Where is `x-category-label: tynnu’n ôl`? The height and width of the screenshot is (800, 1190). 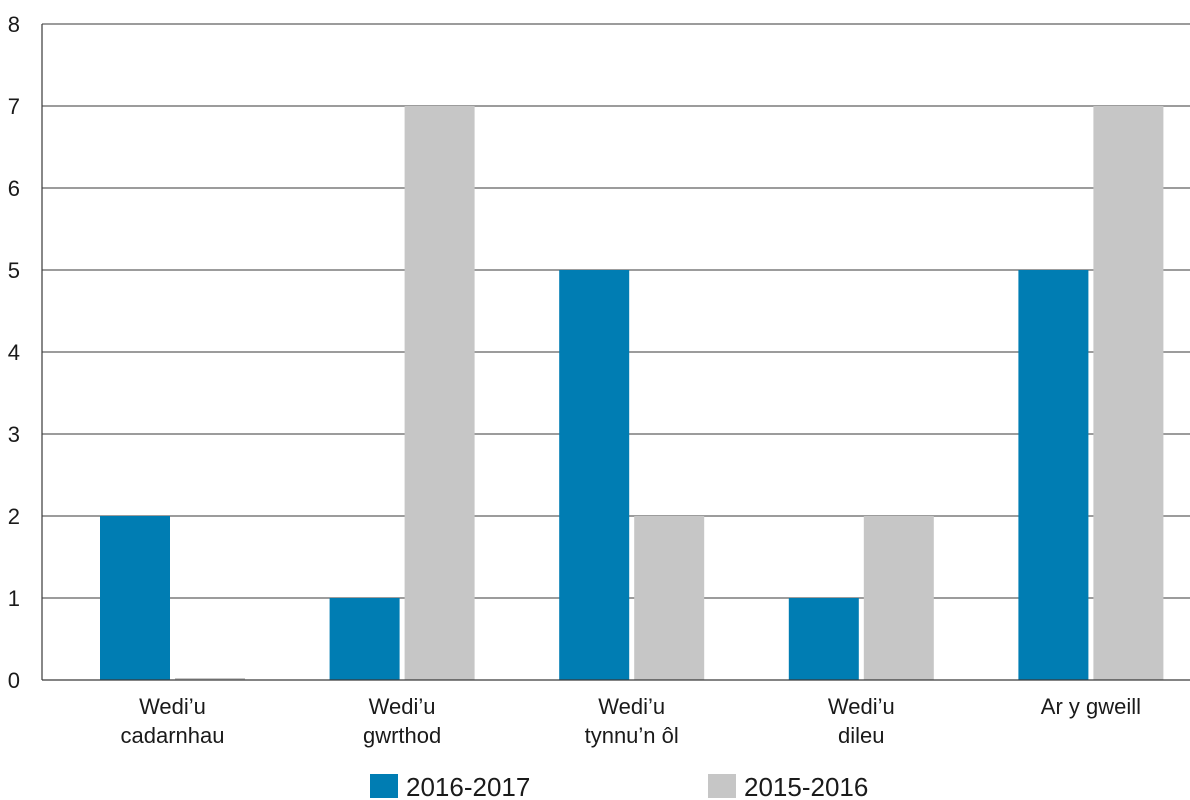 x-category-label: tynnu’n ôl is located at coordinates (632, 735).